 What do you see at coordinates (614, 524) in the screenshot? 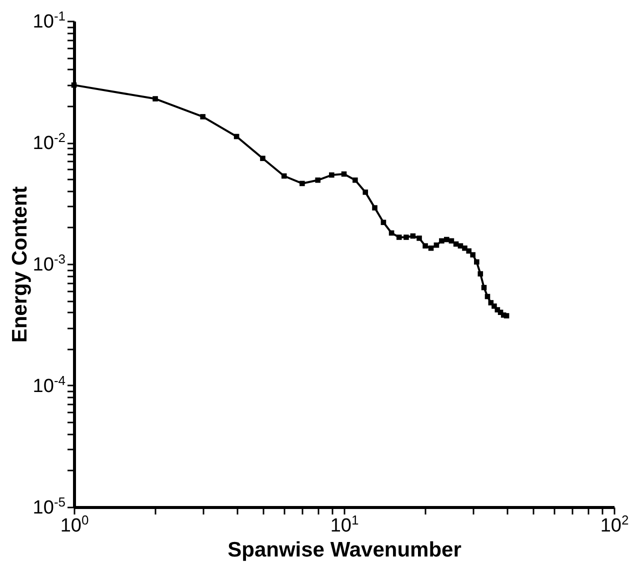
I see `x-tick-label: 10$^{2}$` at bounding box center [614, 524].